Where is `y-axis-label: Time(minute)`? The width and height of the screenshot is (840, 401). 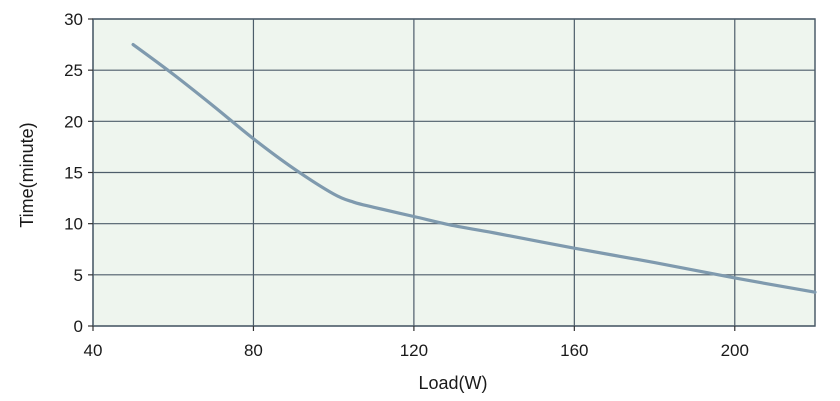 y-axis-label: Time(minute) is located at coordinates (27, 174).